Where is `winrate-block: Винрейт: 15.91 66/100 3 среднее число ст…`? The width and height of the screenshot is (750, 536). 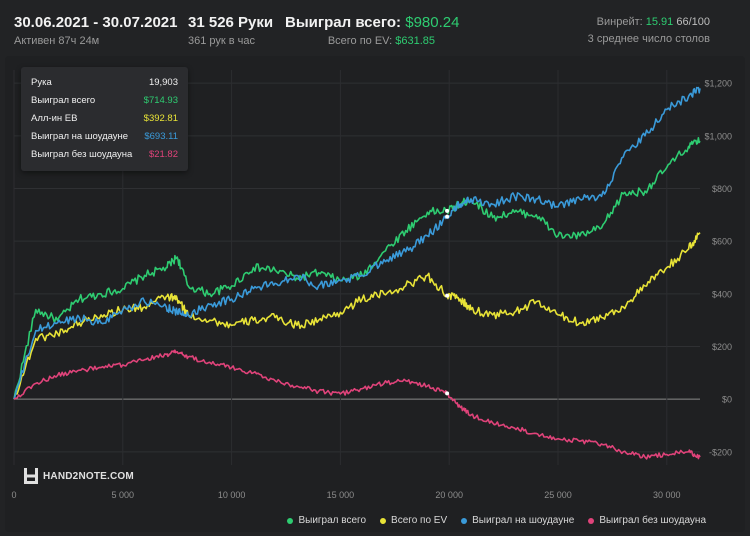 winrate-block: Винрейт: 15.91 66/100 3 среднее число ст… is located at coordinates (625, 30).